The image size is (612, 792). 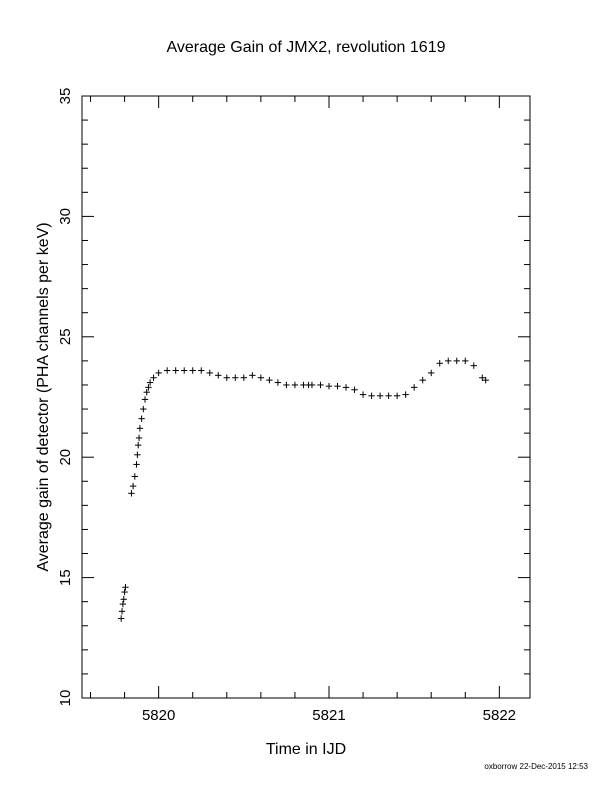 What do you see at coordinates (65, 336) in the screenshot?
I see `y-tick-label: 25` at bounding box center [65, 336].